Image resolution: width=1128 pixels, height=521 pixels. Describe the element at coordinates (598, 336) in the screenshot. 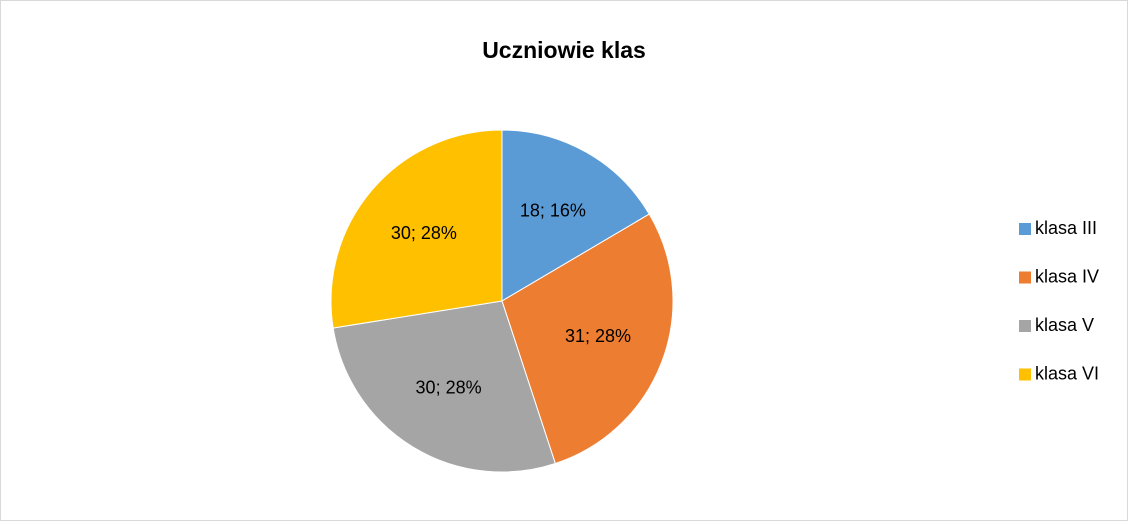

I see `data-label: 31; 28%` at that location.